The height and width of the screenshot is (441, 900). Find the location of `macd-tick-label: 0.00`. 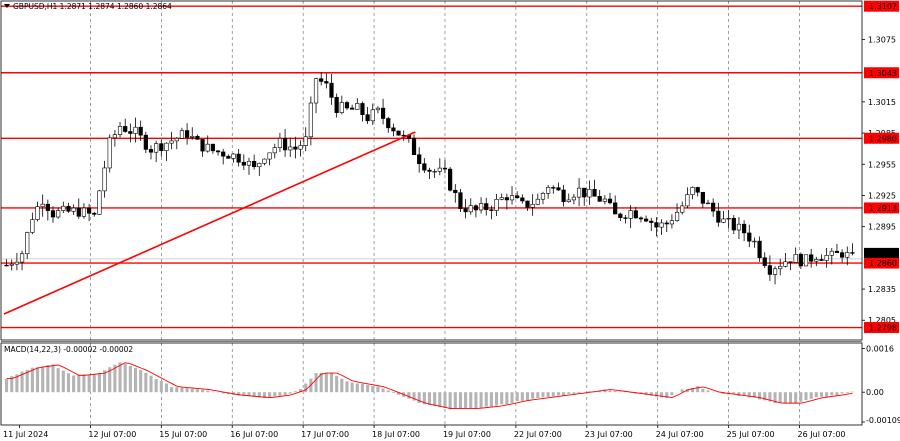

macd-tick-label: 0.00 is located at coordinates (875, 392).